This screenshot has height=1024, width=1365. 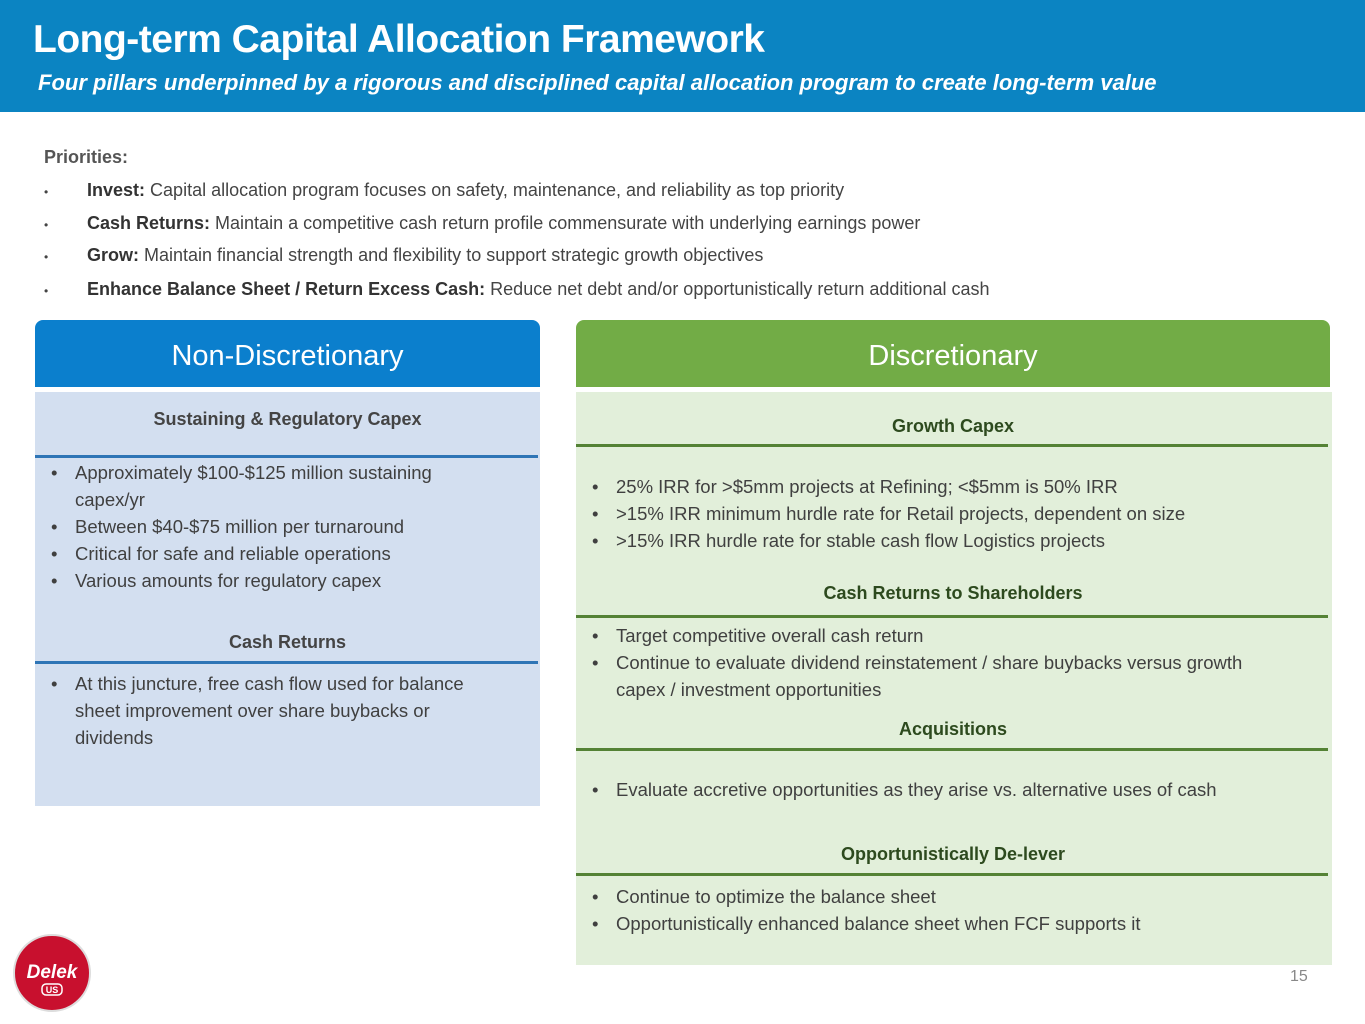 I want to click on non-discretionary-header: Non-Discretionary, so click(x=287, y=353).